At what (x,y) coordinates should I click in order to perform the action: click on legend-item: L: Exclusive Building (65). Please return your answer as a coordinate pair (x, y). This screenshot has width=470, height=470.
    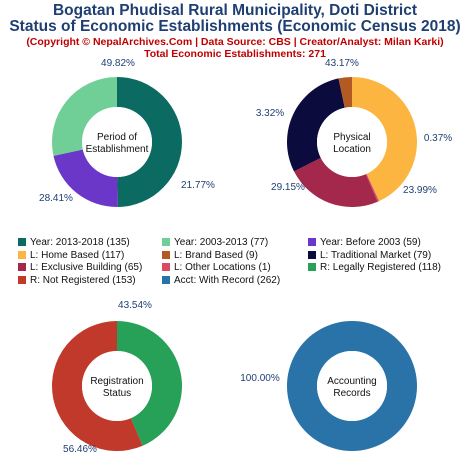
    Looking at the image, I should click on (80, 268).